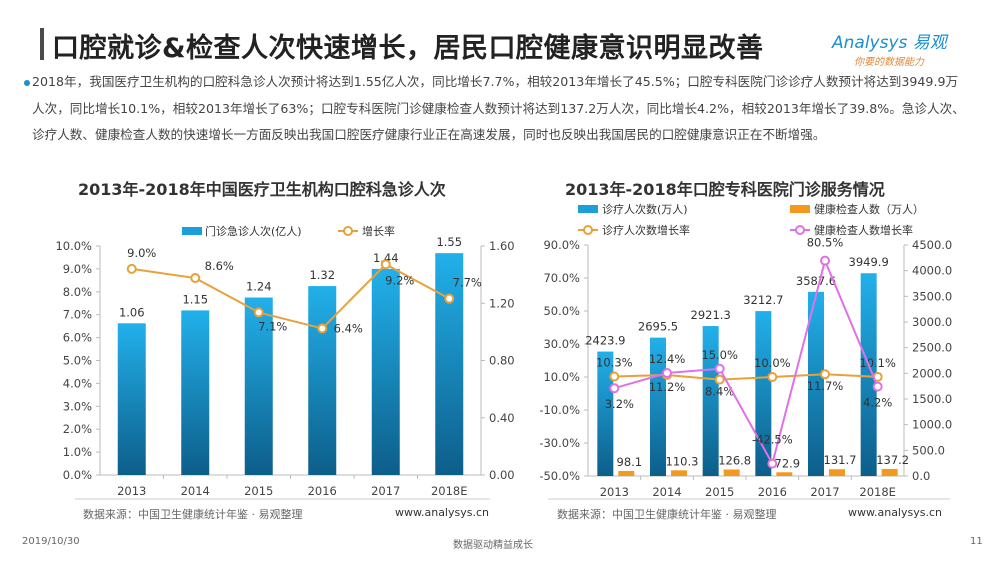 Image resolution: width=1000 pixels, height=563 pixels. What do you see at coordinates (442, 512) in the screenshot?
I see `chart1-site: www.analysys.cn` at bounding box center [442, 512].